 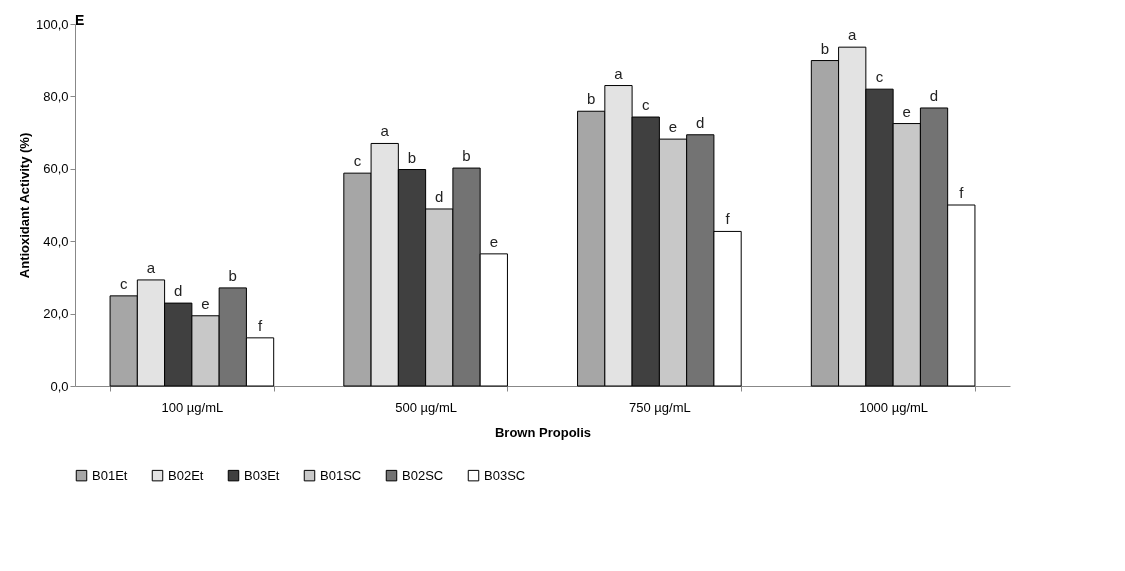 What do you see at coordinates (660, 407) in the screenshot?
I see `x-tick-label: 750 µg/mL` at bounding box center [660, 407].